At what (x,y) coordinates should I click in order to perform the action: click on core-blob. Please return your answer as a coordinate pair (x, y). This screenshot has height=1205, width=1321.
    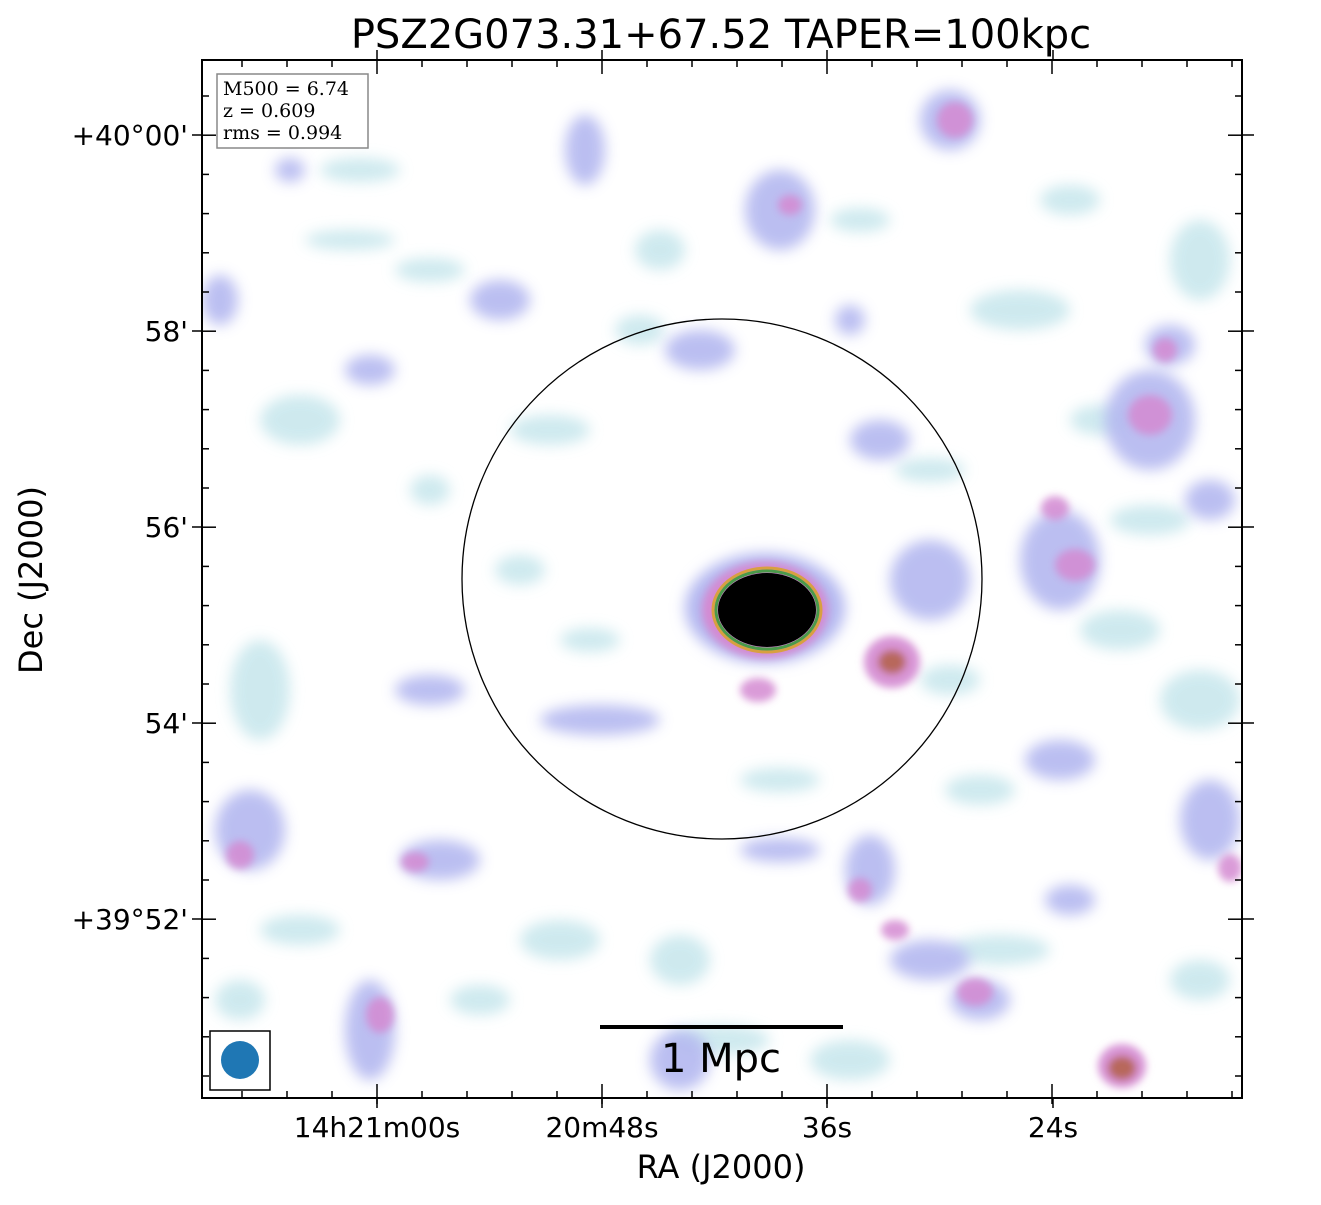
    Looking at the image, I should click on (767, 610).